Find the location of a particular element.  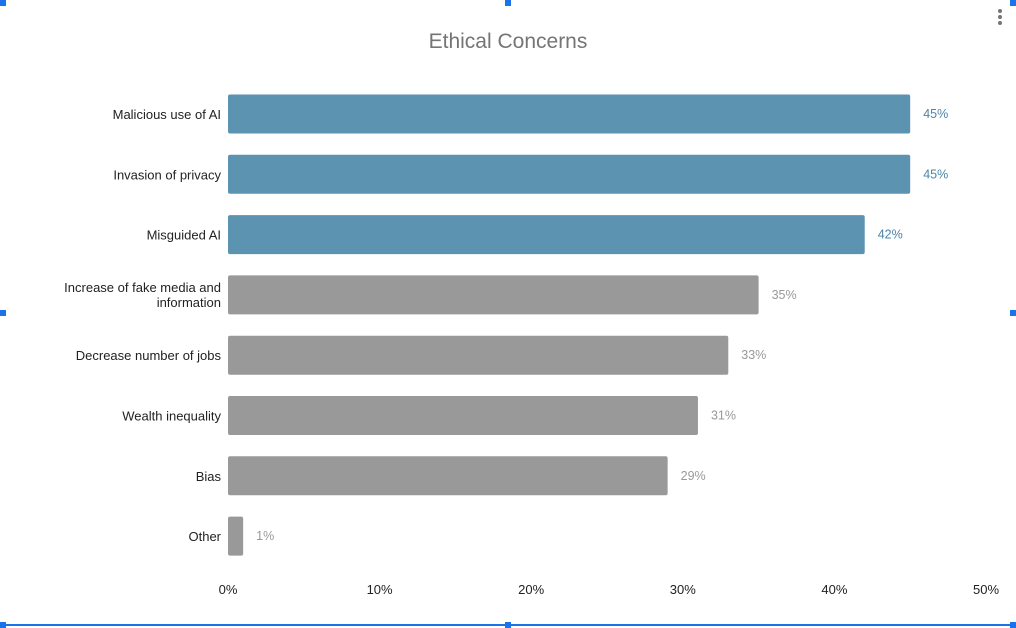

category-label: Increase of fake media and information is located at coordinates (142, 295).